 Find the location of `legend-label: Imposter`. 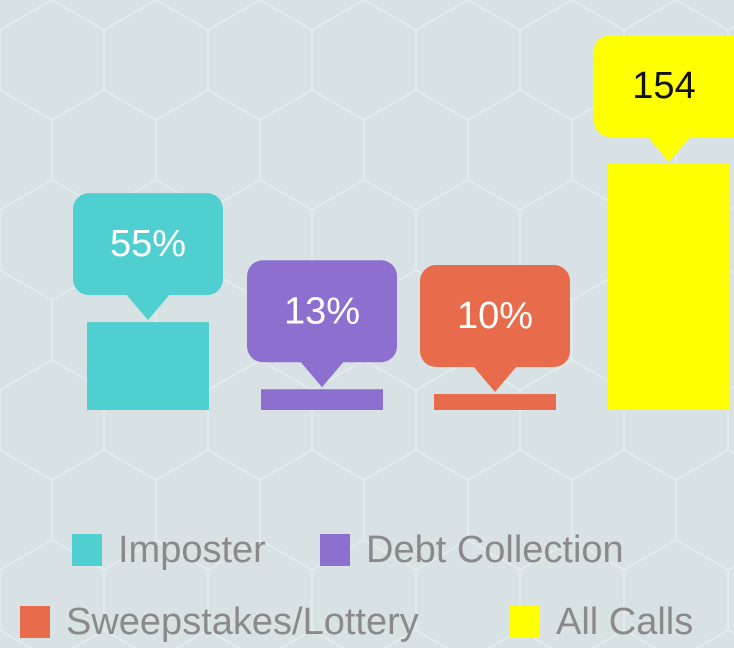

legend-label: Imposter is located at coordinates (192, 550).